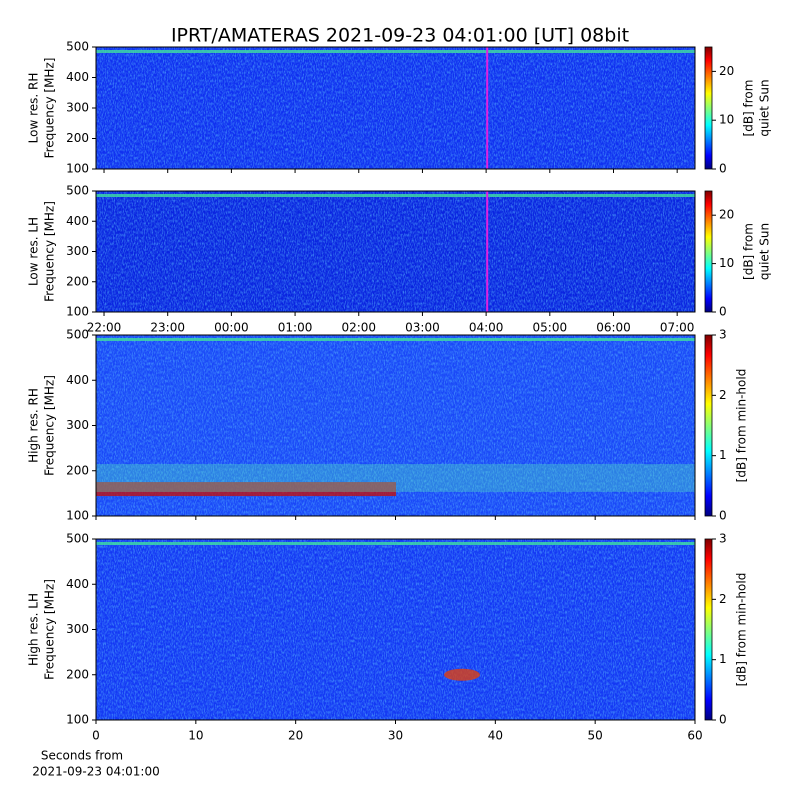 The image size is (800, 800). What do you see at coordinates (34, 629) in the screenshot?
I see `y-axis-label: High res. LH` at bounding box center [34, 629].